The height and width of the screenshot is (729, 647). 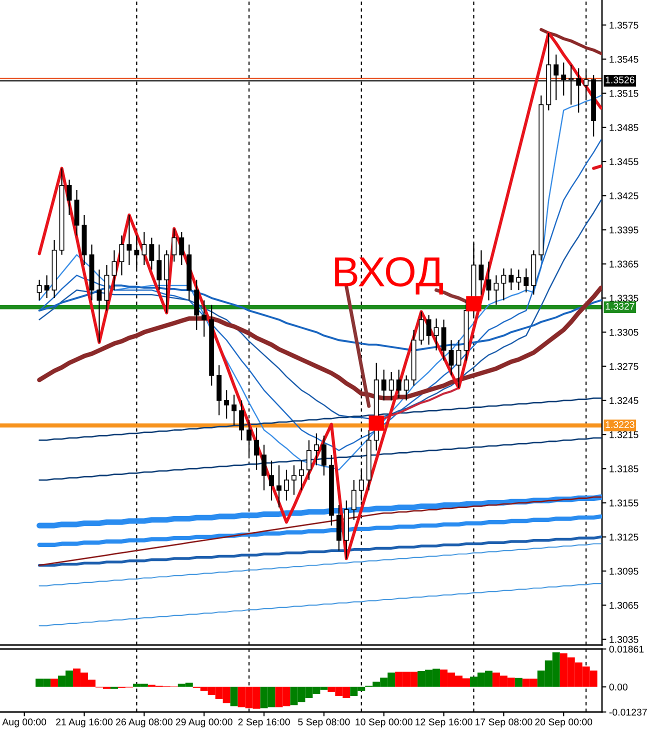 What do you see at coordinates (624, 400) in the screenshot?
I see `y-tick-label: 1.3245` at bounding box center [624, 400].